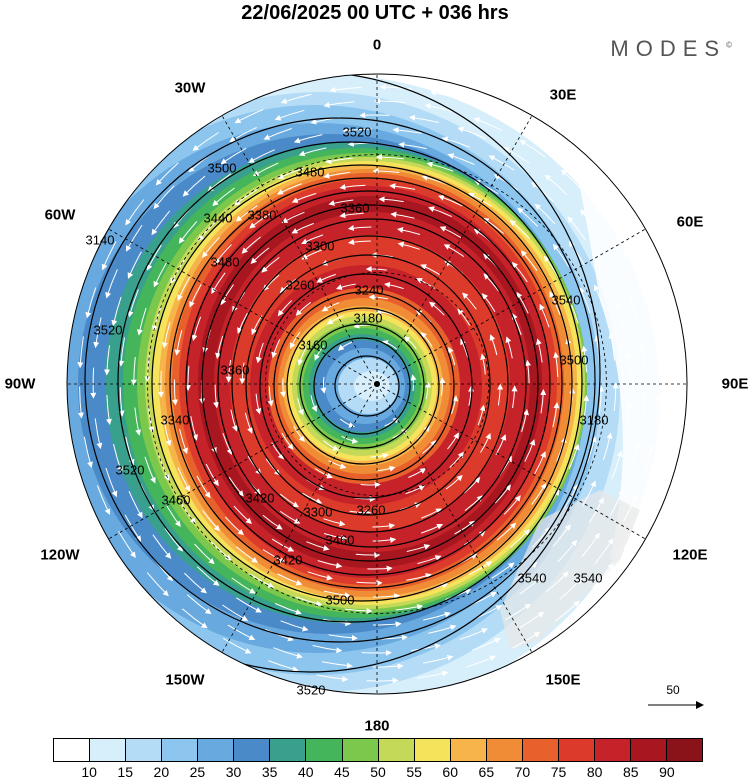 This screenshot has width=750, height=782. What do you see at coordinates (594, 420) in the screenshot?
I see `contour-label: 3180` at bounding box center [594, 420].